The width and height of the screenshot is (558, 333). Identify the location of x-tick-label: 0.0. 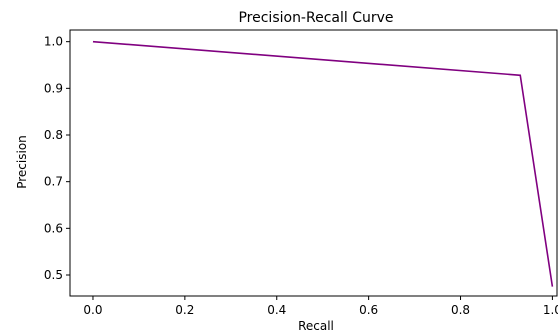
(92, 310).